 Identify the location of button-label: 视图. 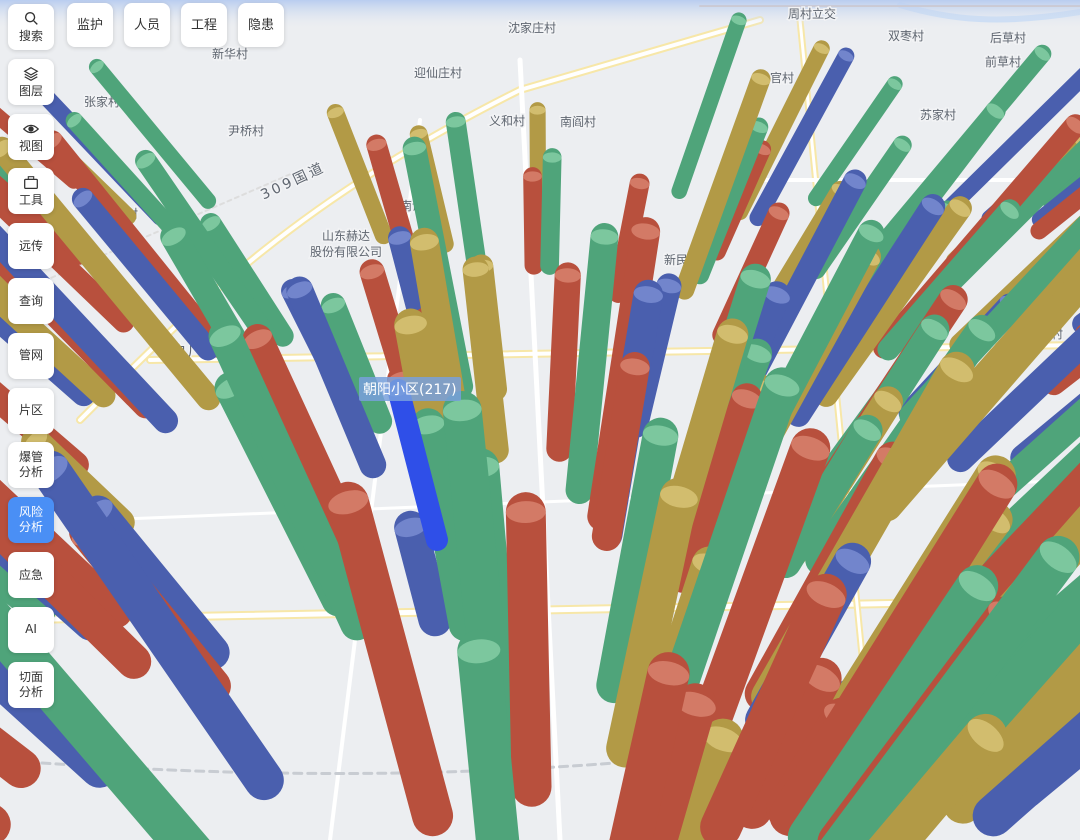
(30, 145).